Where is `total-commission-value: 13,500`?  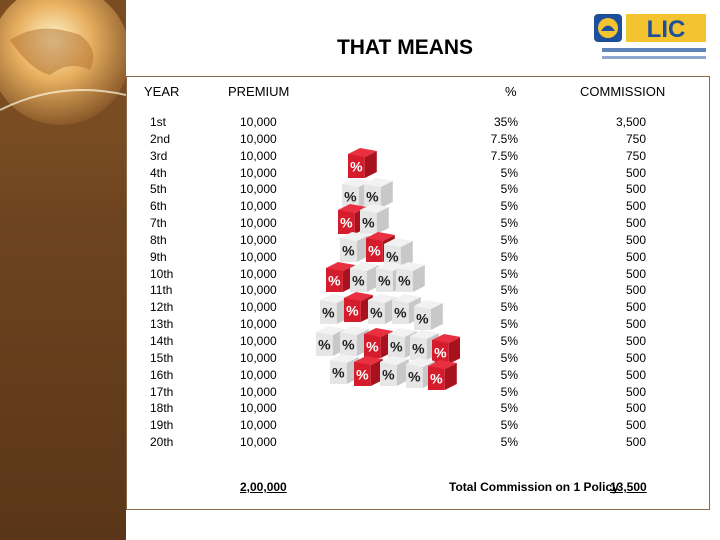
total-commission-value: 13,500 is located at coordinates (628, 487).